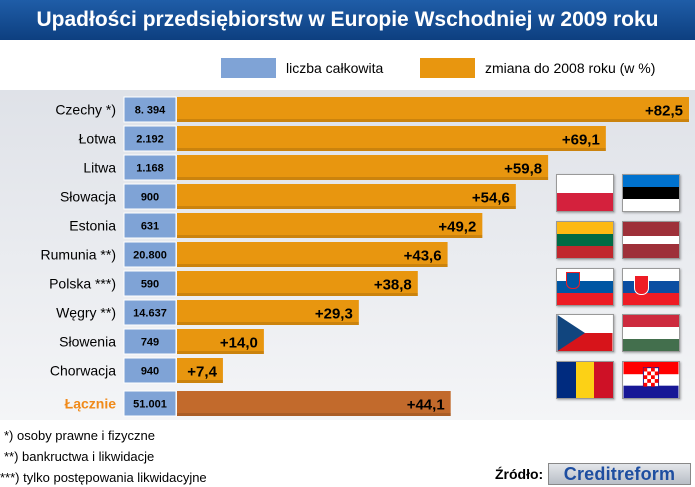 The height and width of the screenshot is (487, 695). I want to click on total-category-label: Łącznie, so click(91, 404).